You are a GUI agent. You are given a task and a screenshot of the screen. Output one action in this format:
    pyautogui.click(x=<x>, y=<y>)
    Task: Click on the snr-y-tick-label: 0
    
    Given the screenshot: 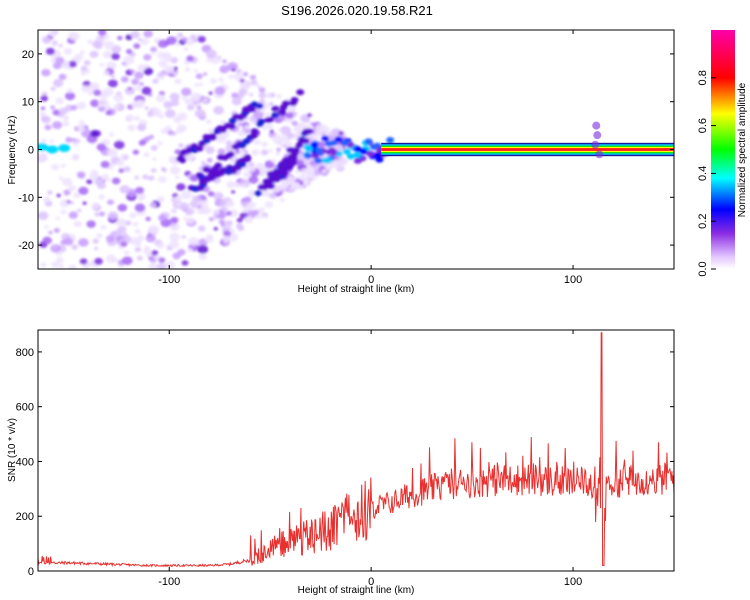 What is the action you would take?
    pyautogui.click(x=31, y=572)
    